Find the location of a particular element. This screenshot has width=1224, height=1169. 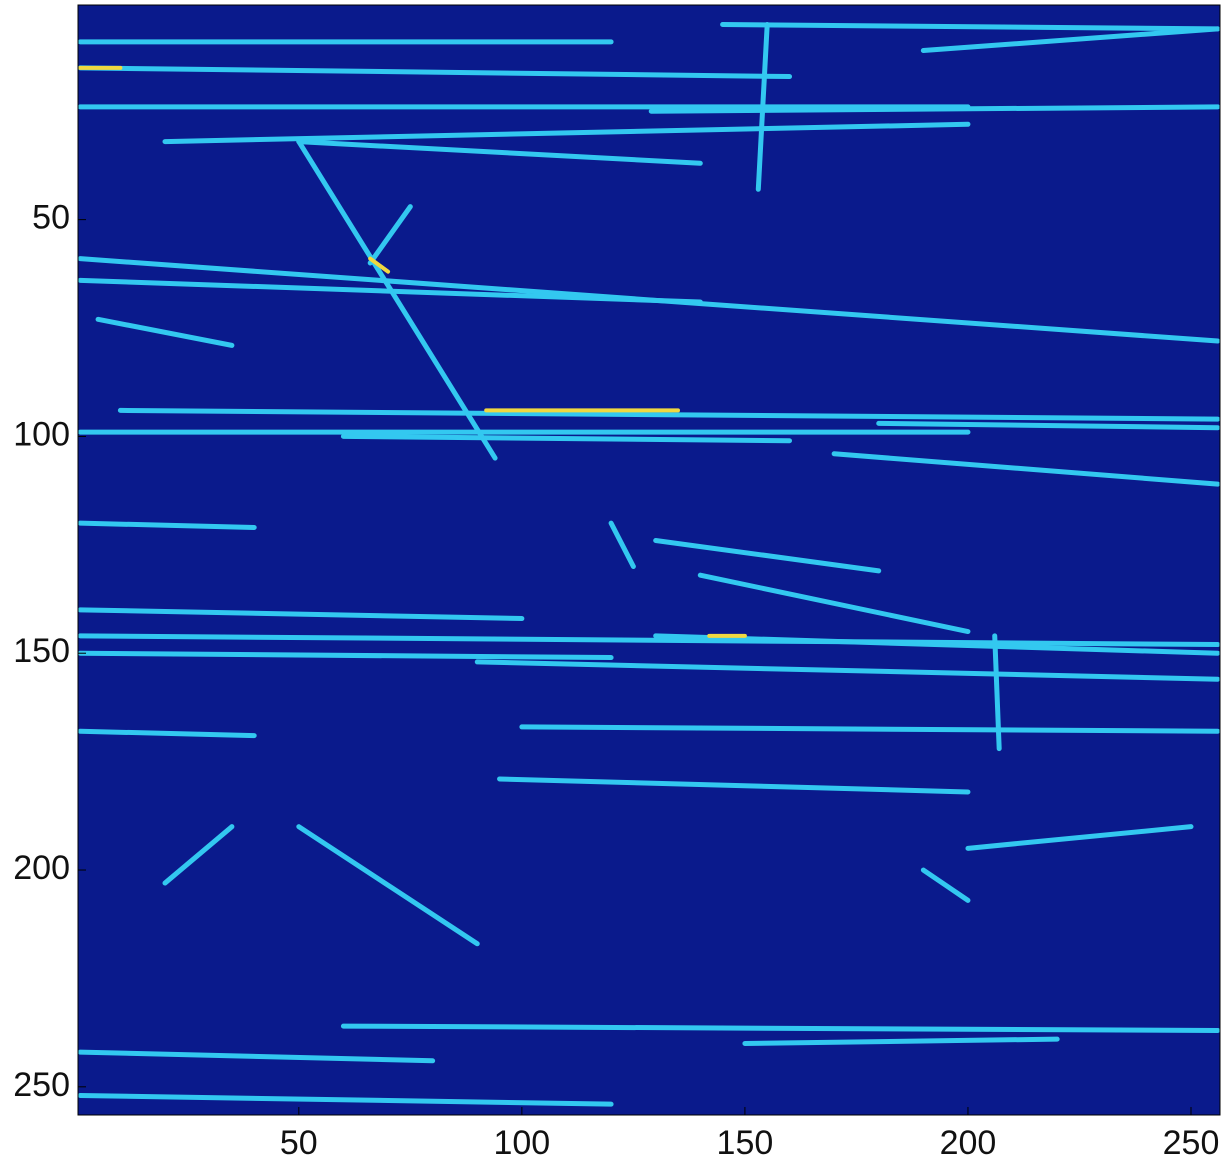

y-tick-label: 150 is located at coordinates (41, 651).